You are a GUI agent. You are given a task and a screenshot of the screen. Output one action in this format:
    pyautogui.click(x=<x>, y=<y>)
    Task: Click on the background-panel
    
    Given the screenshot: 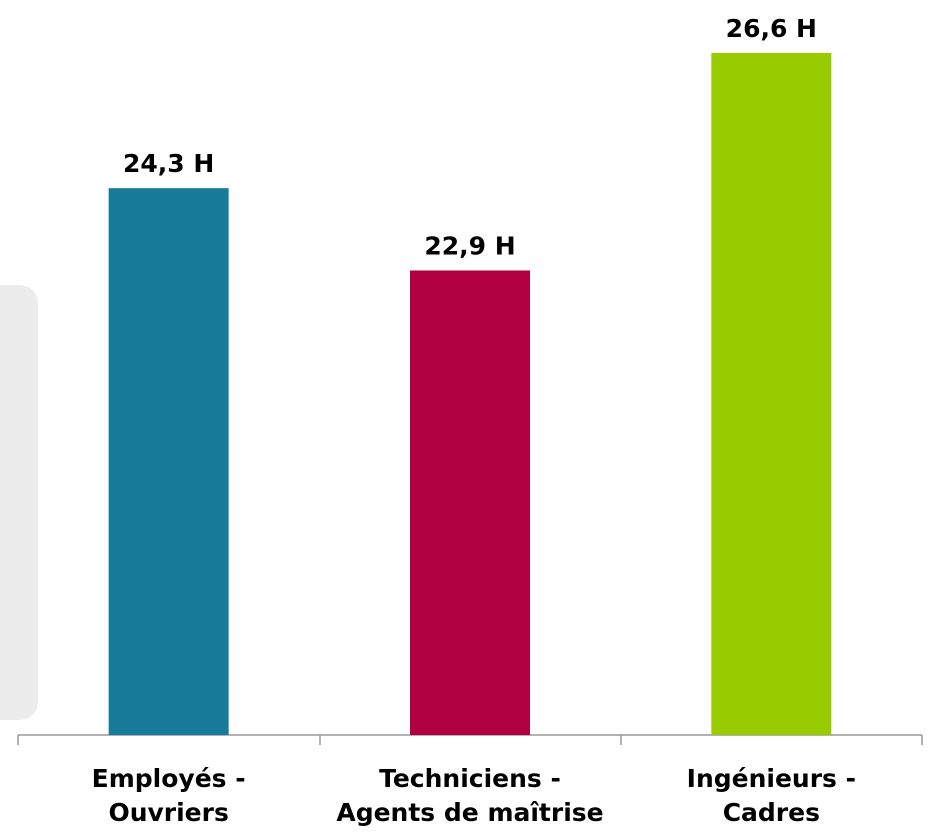 What is the action you would take?
    pyautogui.click(x=19, y=502)
    